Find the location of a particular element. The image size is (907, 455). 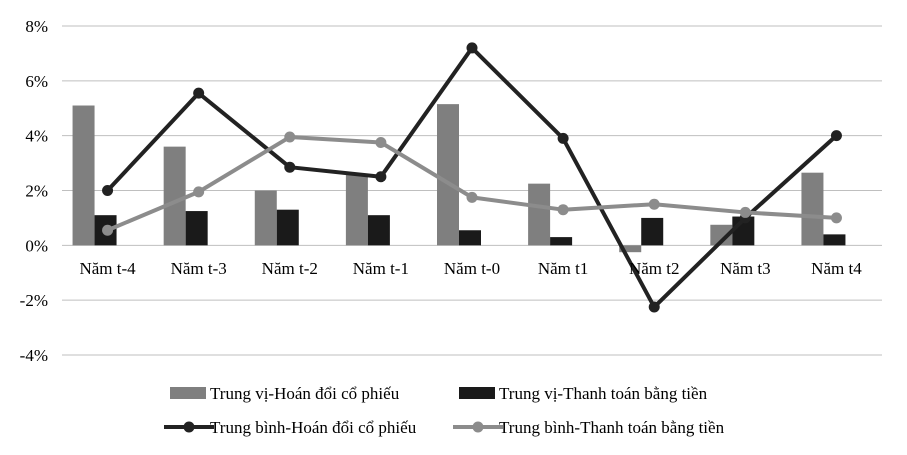

x-tick-label: Năm t-1 is located at coordinates (381, 268).